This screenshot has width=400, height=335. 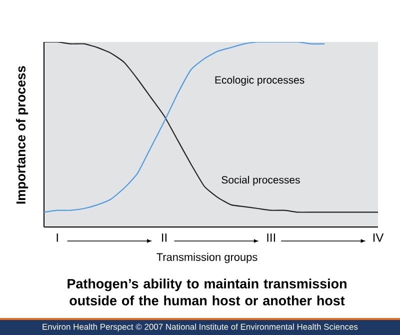 I want to click on y-axis-title: Importance of process, so click(x=22, y=135).